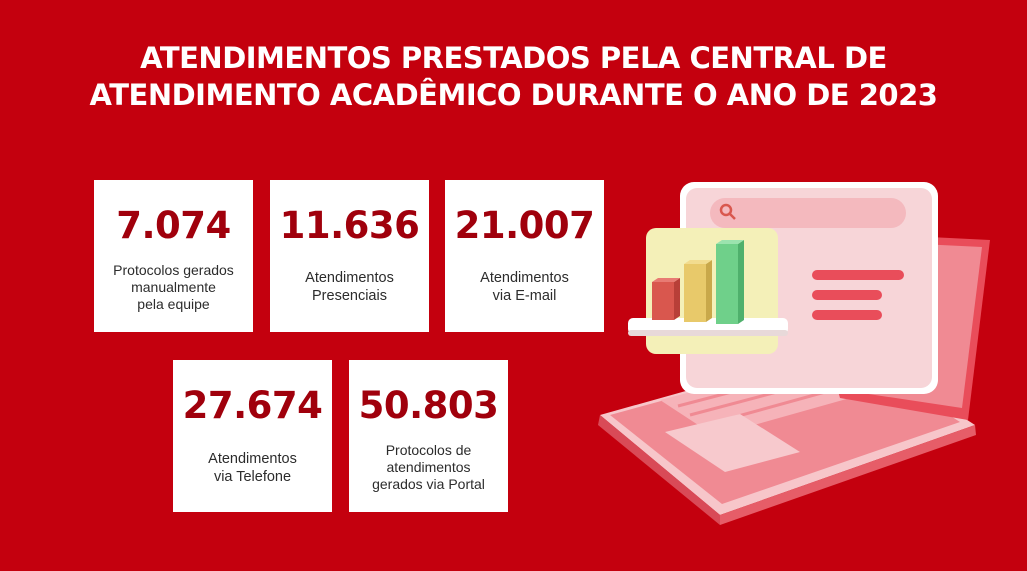 The width and height of the screenshot is (1027, 571). I want to click on stat-label-line: gerados via Portal, so click(428, 484).